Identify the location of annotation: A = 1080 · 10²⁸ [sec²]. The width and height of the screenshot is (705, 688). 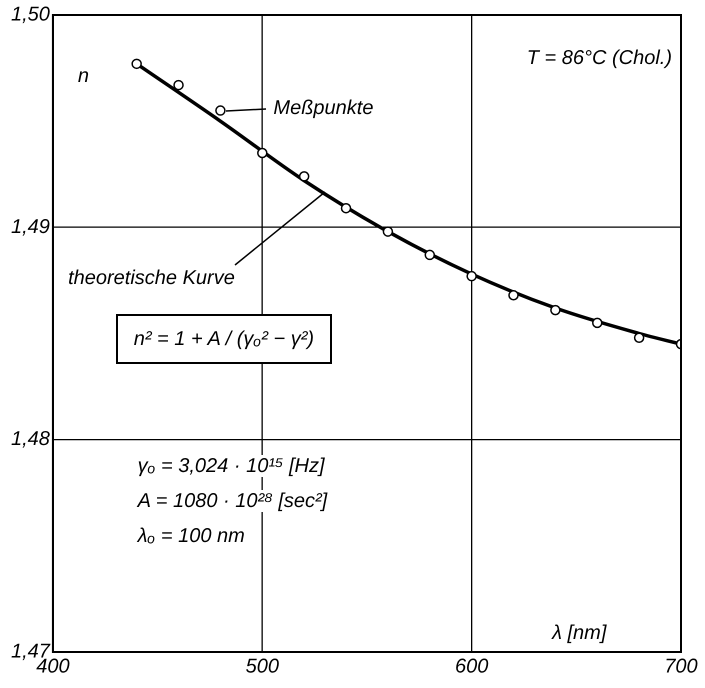
(232, 501).